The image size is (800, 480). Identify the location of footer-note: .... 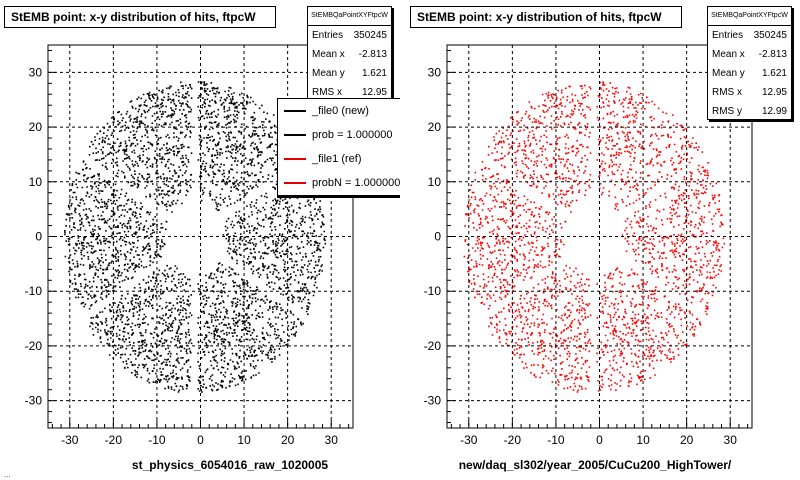
(7, 474).